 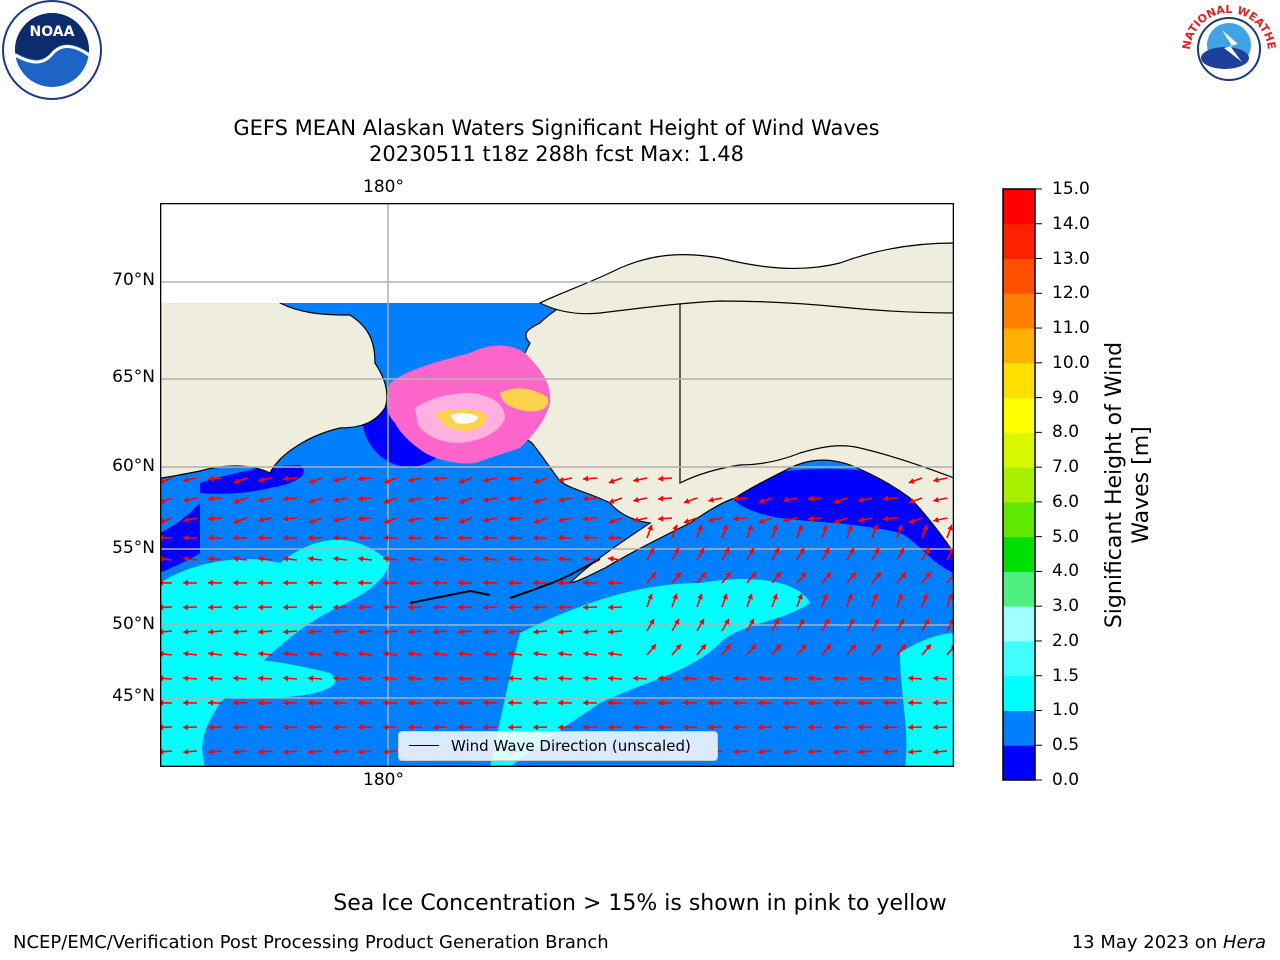 I want to click on colorbar-tick-label: 13.0, so click(x=1071, y=258).